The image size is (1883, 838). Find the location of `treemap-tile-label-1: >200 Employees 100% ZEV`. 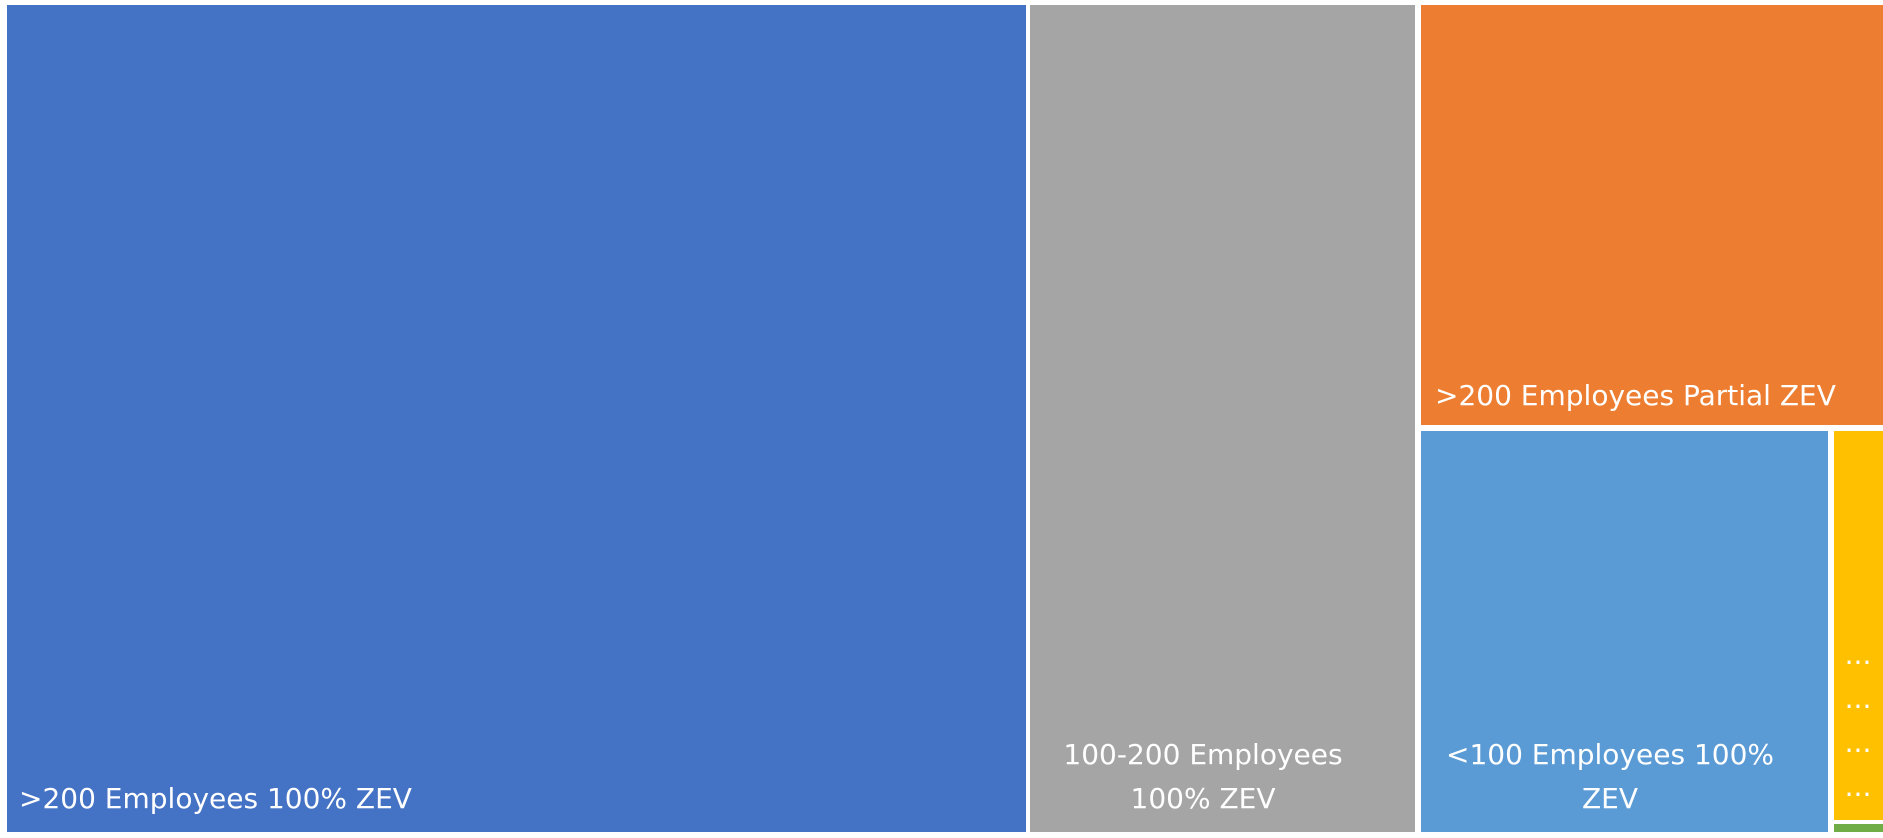

treemap-tile-label-1: >200 Employees 100% ZEV is located at coordinates (215, 798).